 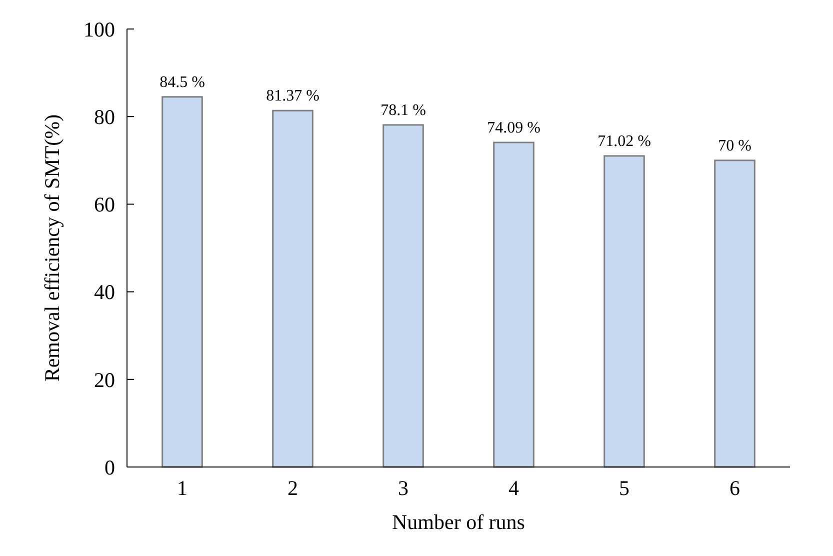 I want to click on y-axis-title: Removal efficiency of SMT(%), so click(x=52, y=248).